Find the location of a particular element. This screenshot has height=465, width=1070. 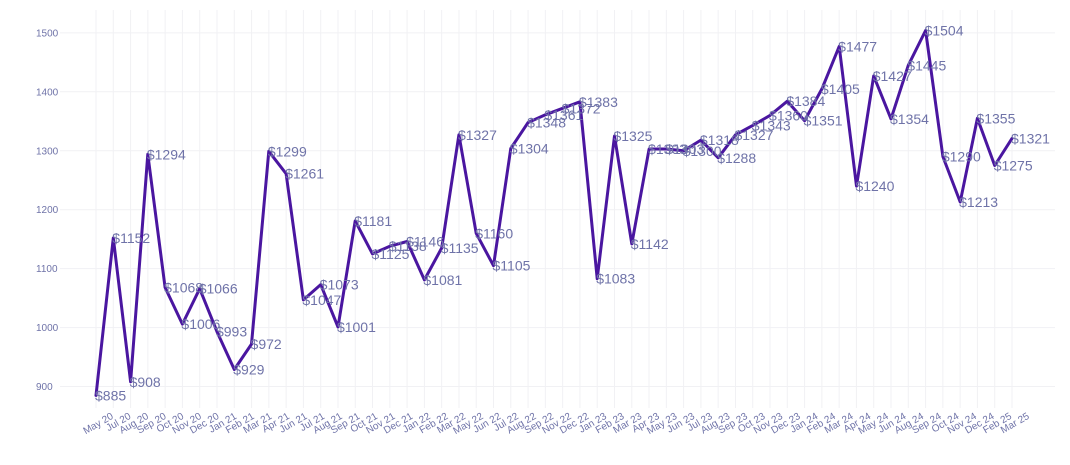

y-tick-label: 1000 is located at coordinates (47, 328).